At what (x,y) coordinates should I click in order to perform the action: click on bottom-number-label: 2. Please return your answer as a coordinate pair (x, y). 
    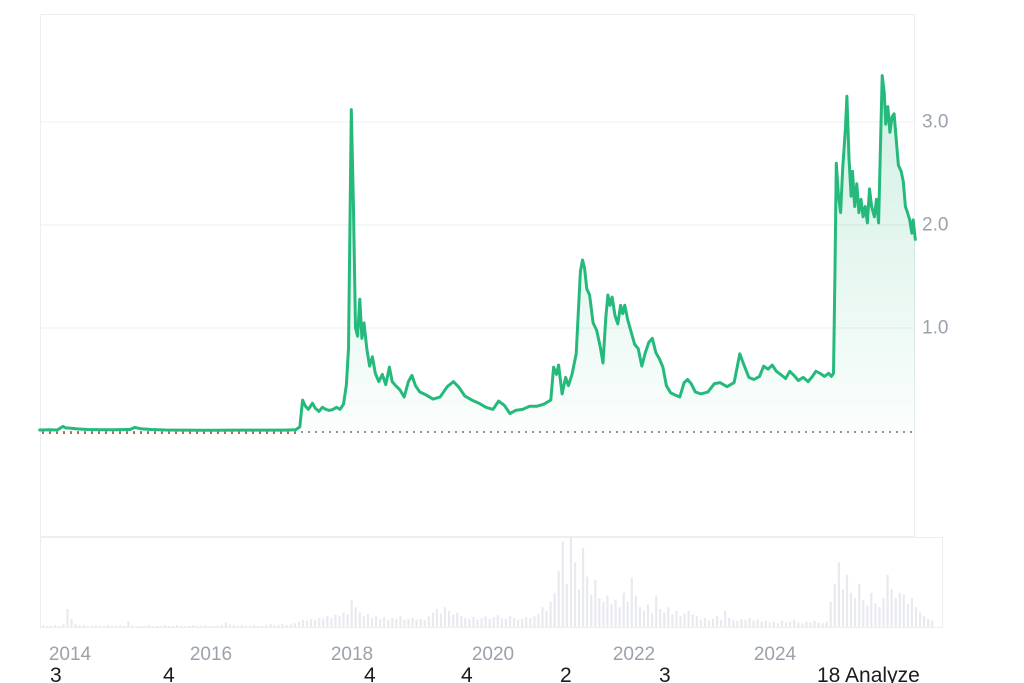
    Looking at the image, I should click on (566, 673).